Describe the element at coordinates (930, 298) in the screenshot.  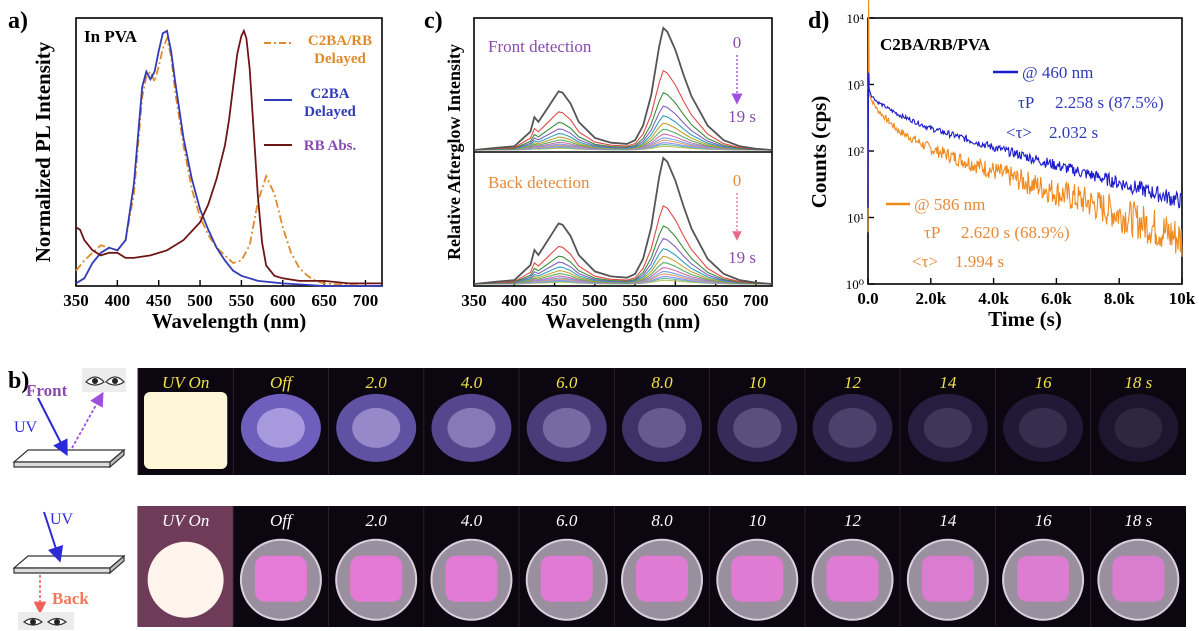
I see `d-xtick-label: 2.0k` at that location.